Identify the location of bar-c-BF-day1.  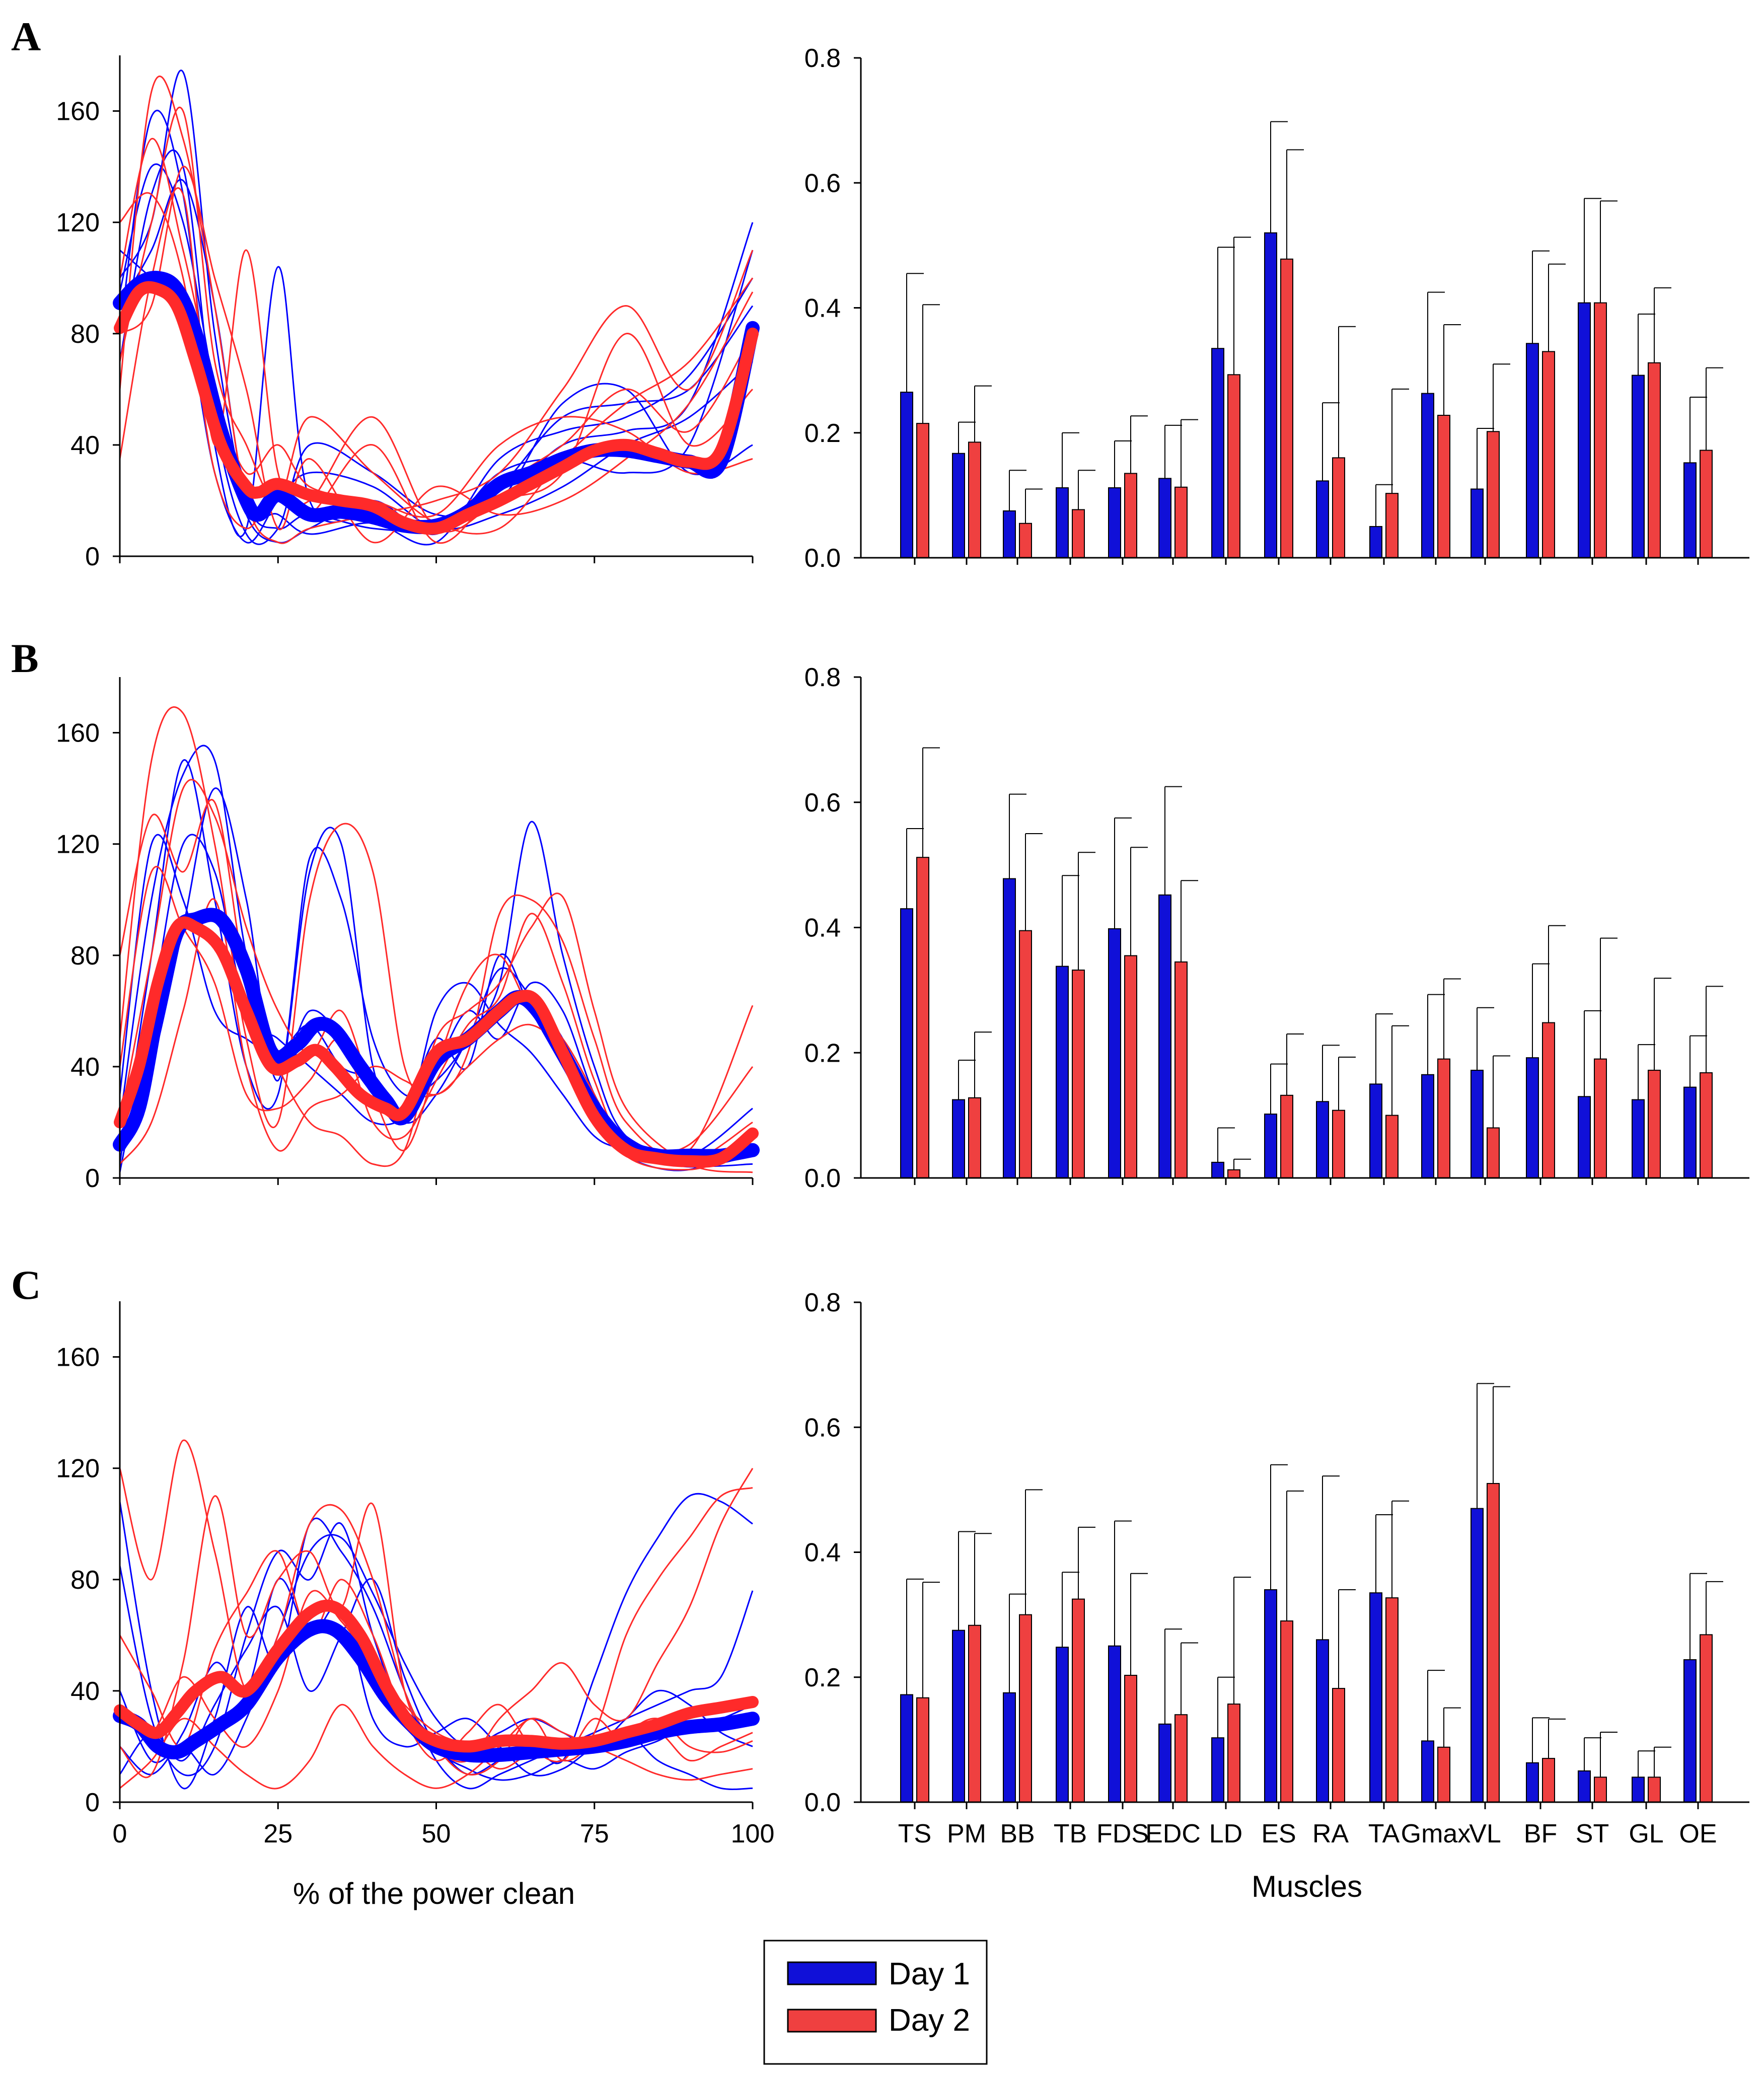
(1532, 1783).